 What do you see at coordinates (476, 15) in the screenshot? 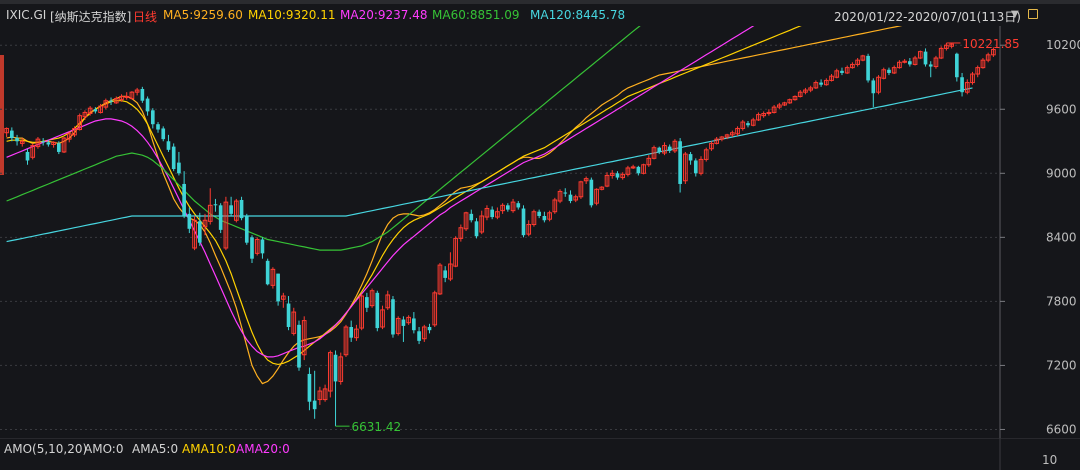
I see `ma60-legend: MA60:8851.09` at bounding box center [476, 15].